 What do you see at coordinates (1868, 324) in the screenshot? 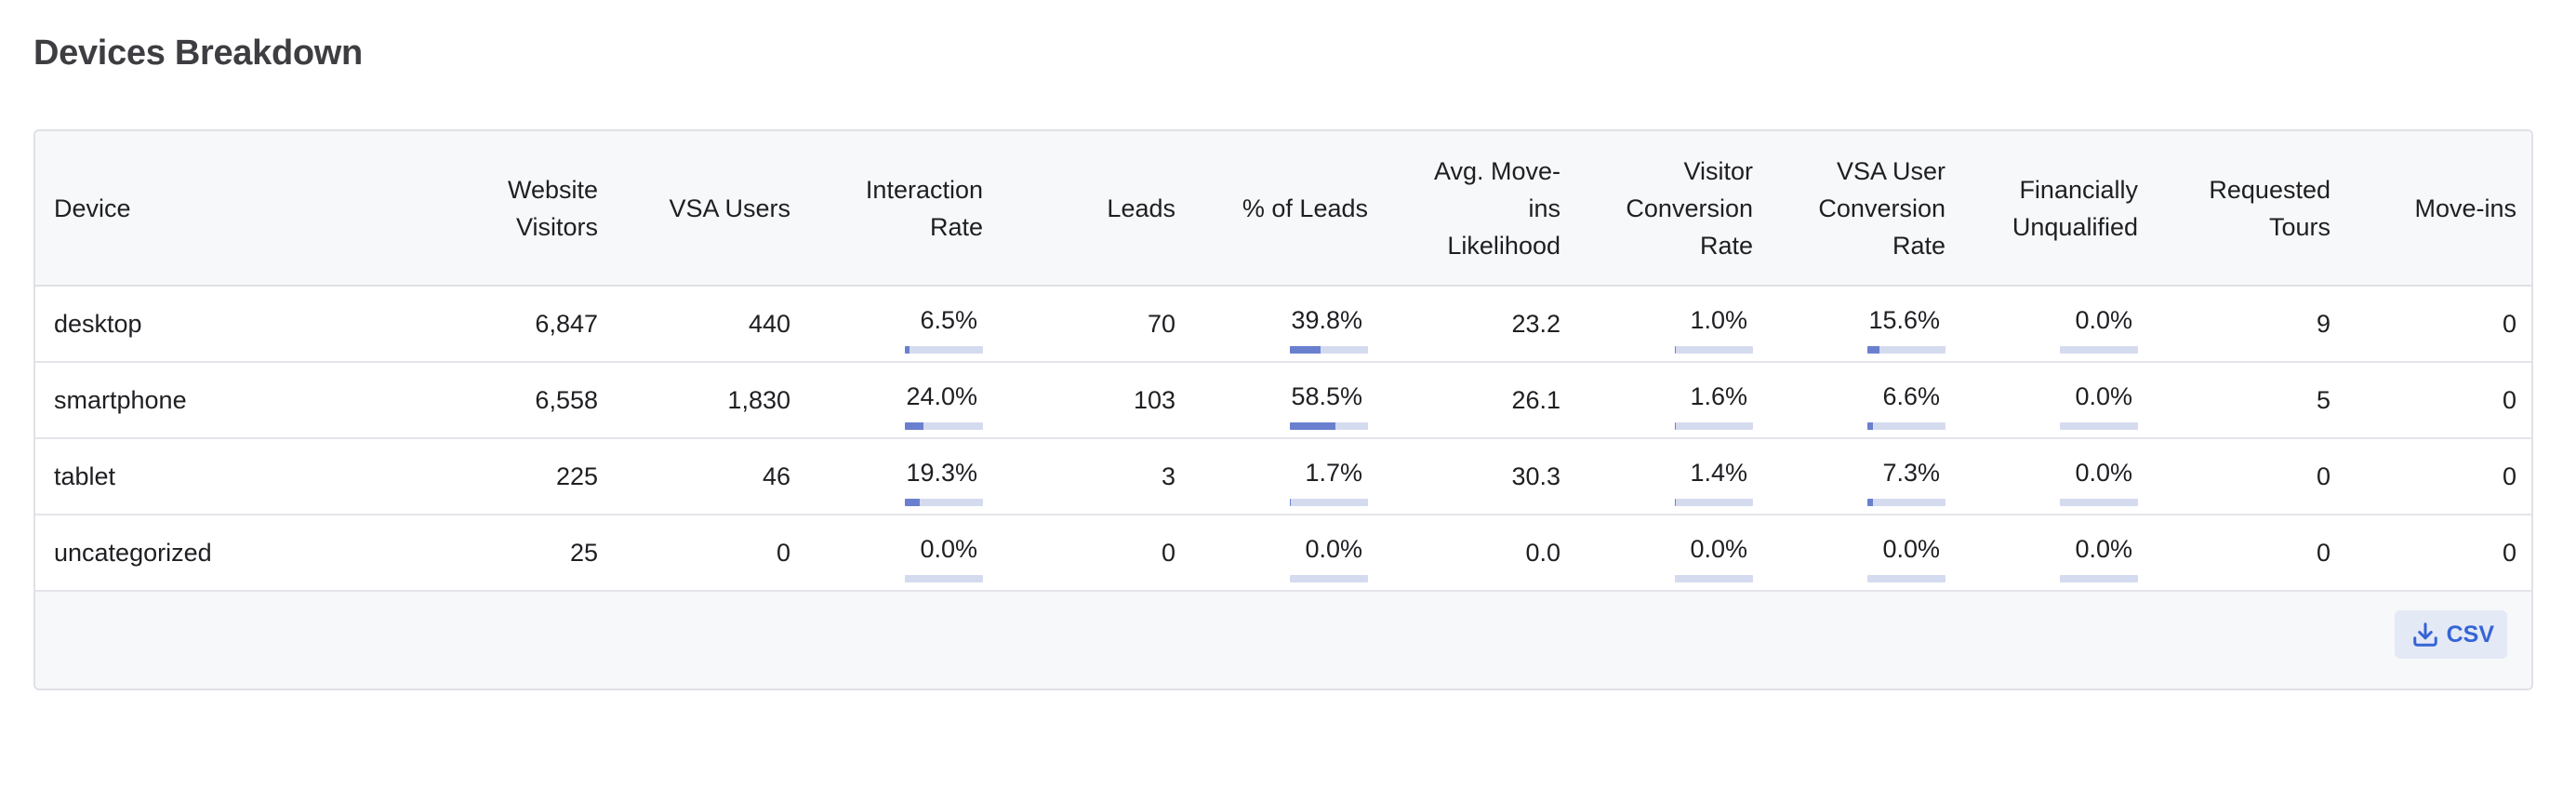
I see `cell-vsa-user-conversion-rate: 15.6%` at bounding box center [1868, 324].